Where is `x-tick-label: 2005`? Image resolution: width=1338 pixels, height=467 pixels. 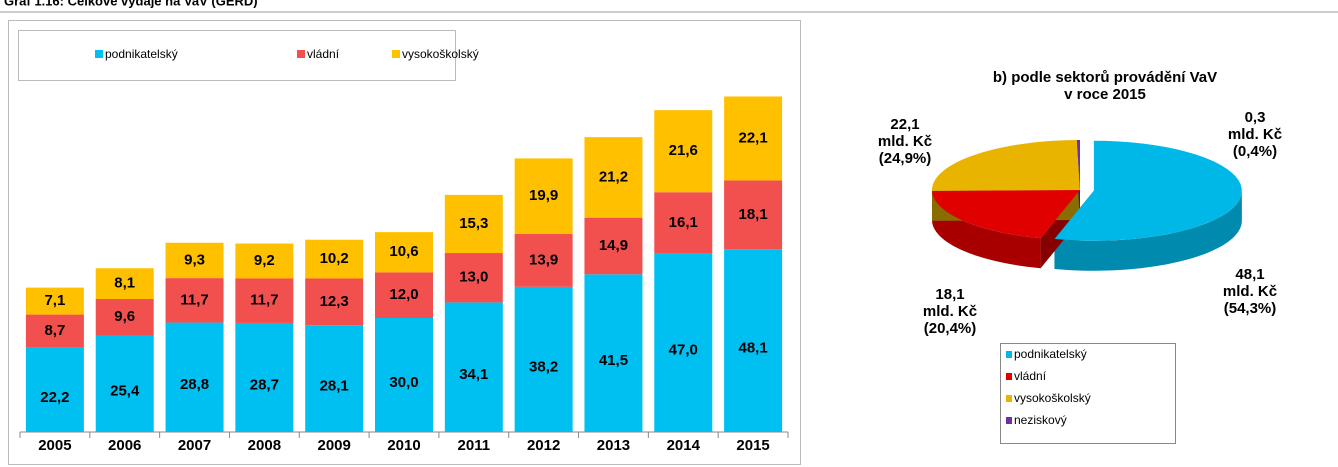
x-tick-label: 2005 is located at coordinates (54, 445).